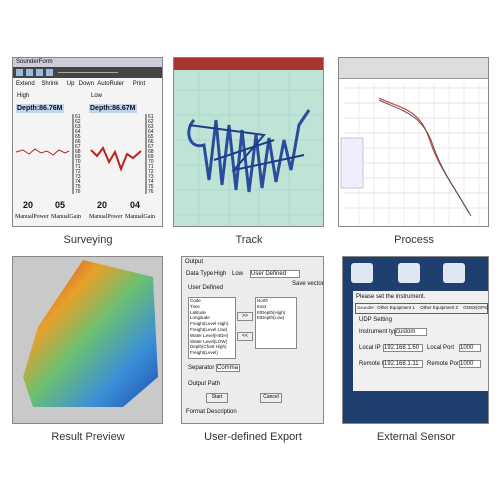 This screenshot has width=500, height=500. I want to click on scale-label: 68, so click(78, 152).